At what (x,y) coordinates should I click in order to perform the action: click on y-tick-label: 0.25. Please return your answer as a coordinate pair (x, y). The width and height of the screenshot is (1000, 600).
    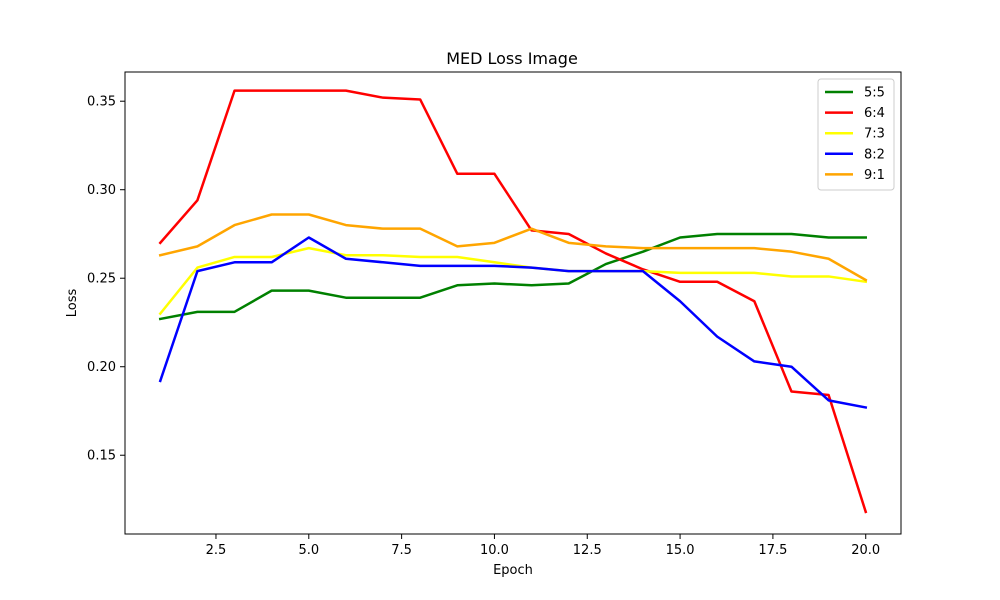
    Looking at the image, I should click on (101, 279).